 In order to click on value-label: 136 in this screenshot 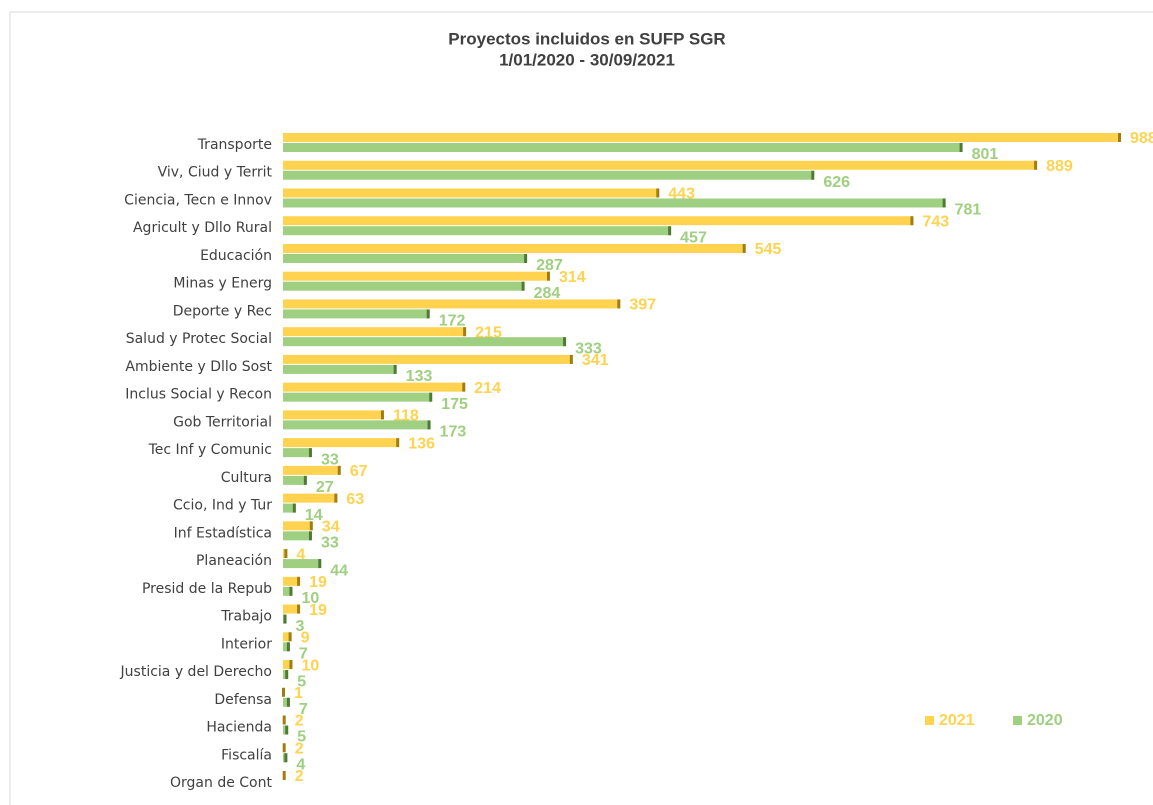, I will do `click(421, 443)`.